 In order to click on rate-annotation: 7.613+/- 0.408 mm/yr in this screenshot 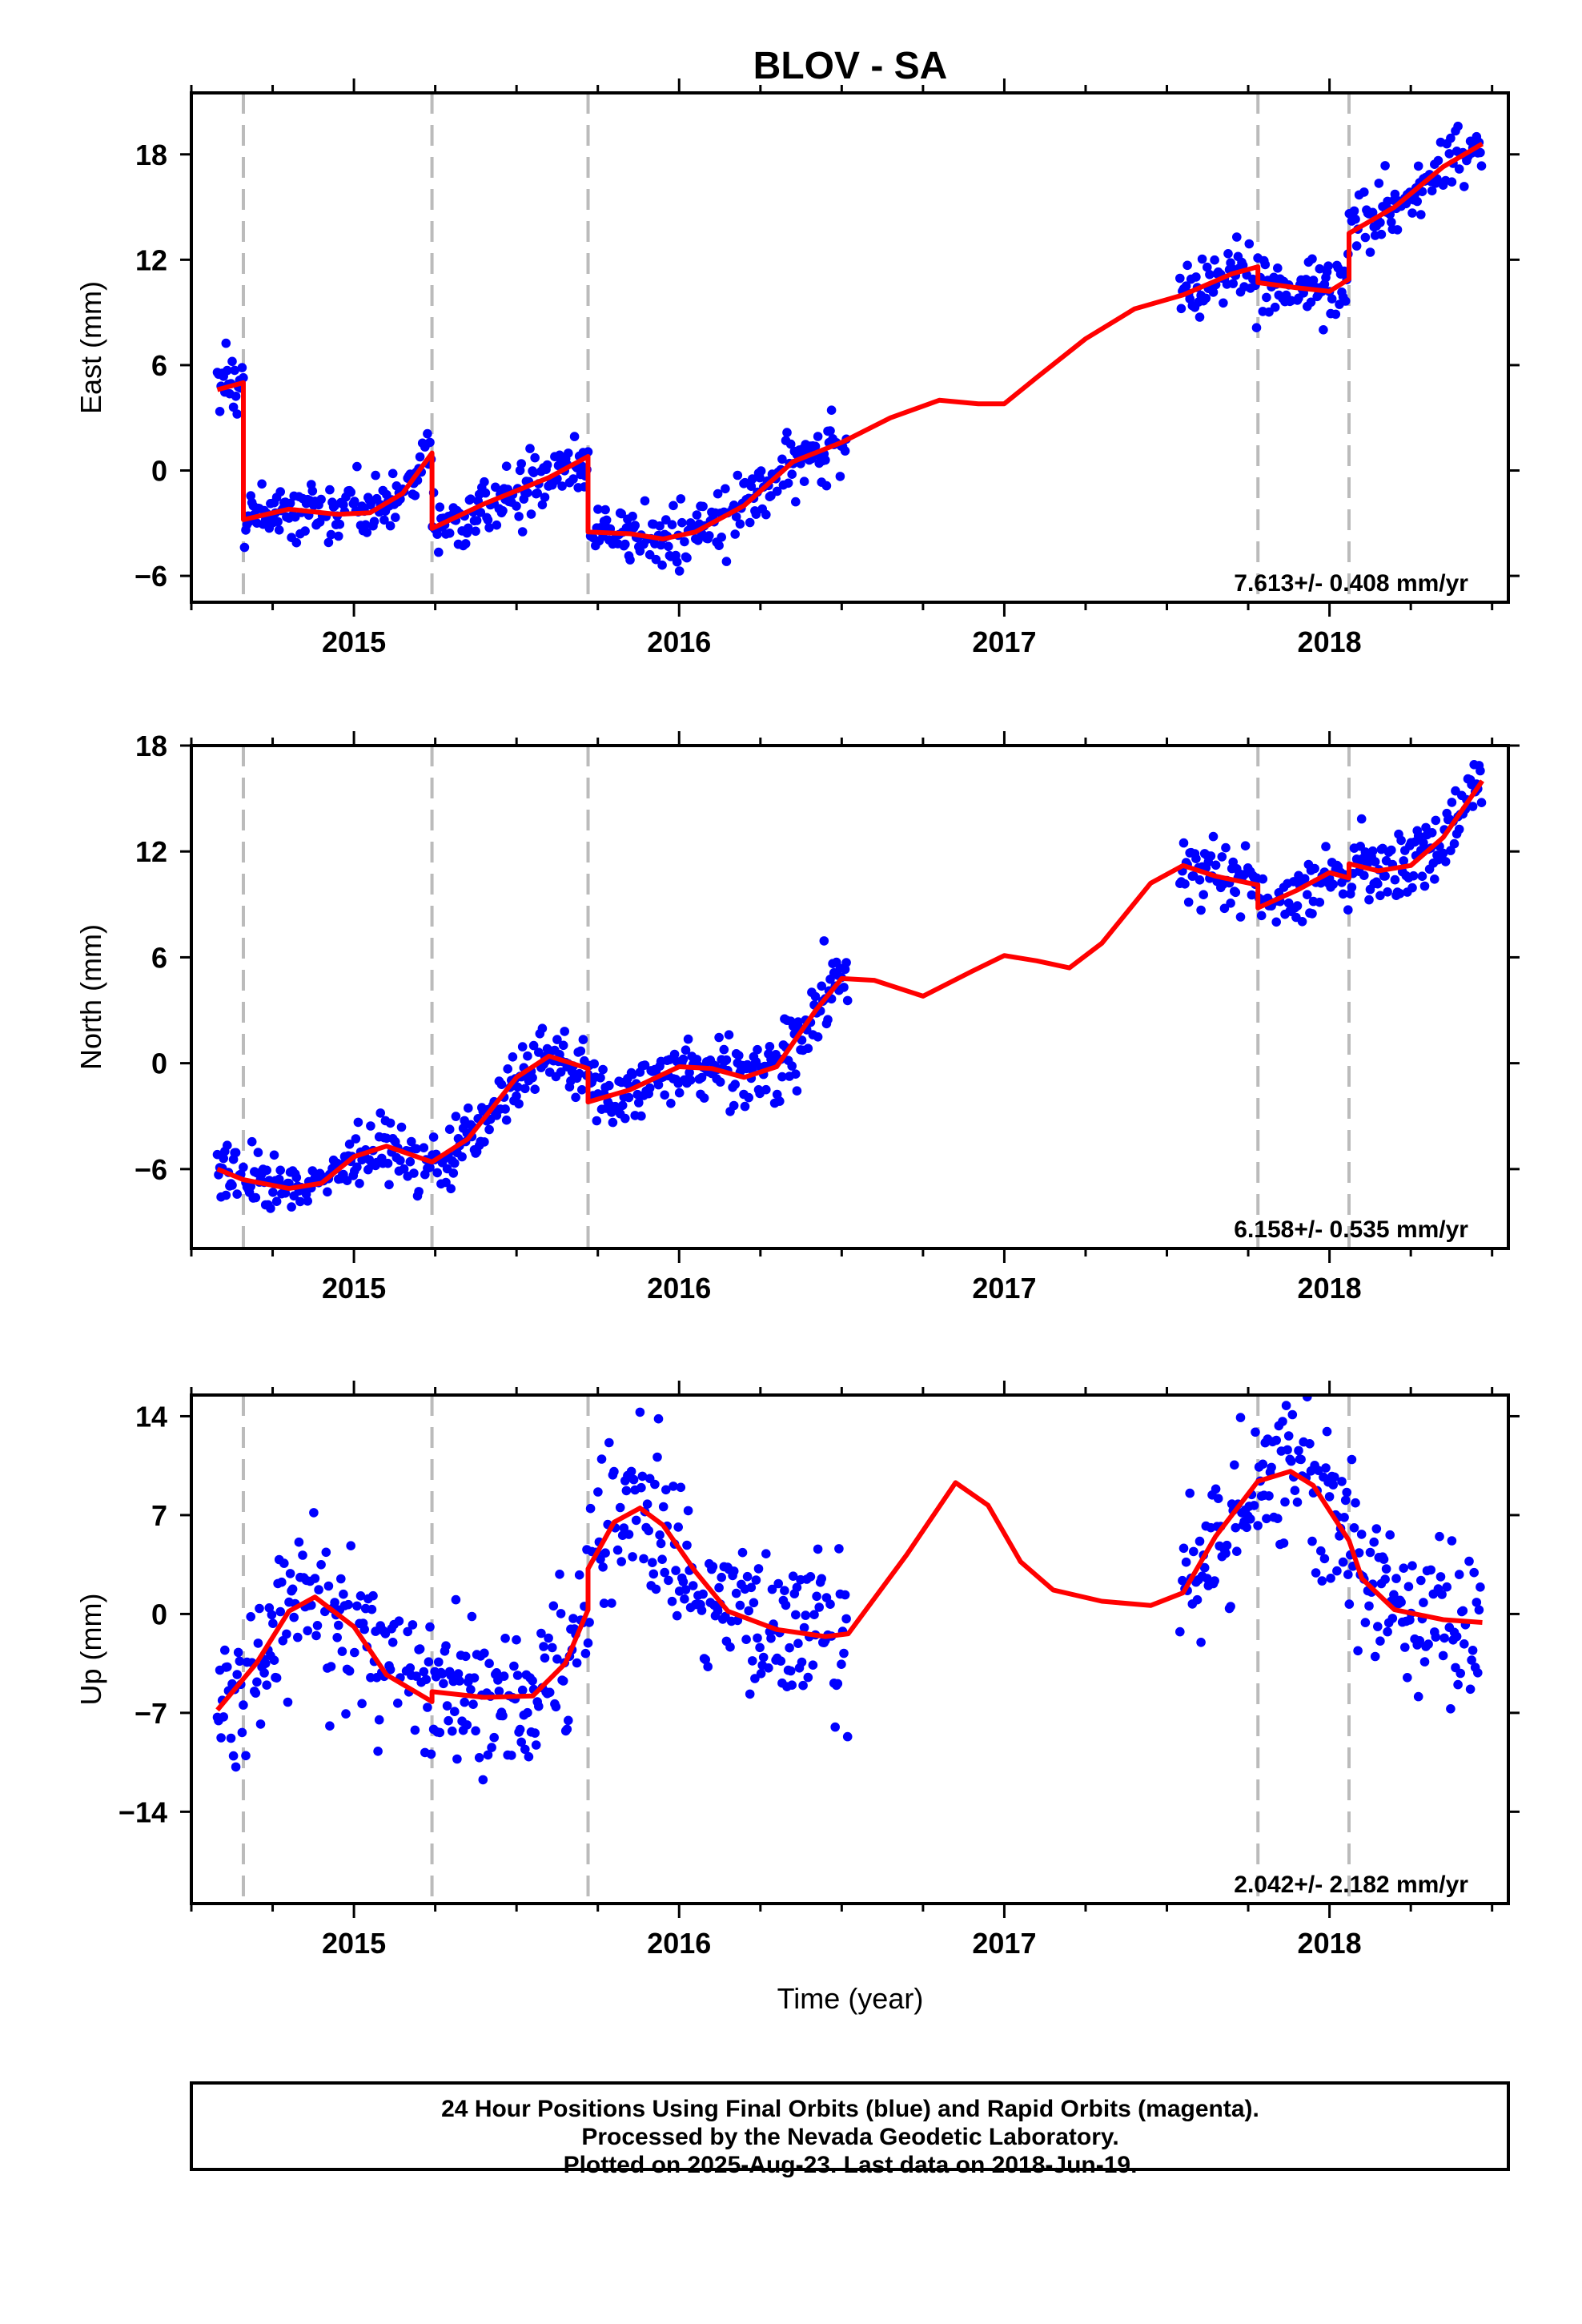, I will do `click(1351, 583)`.